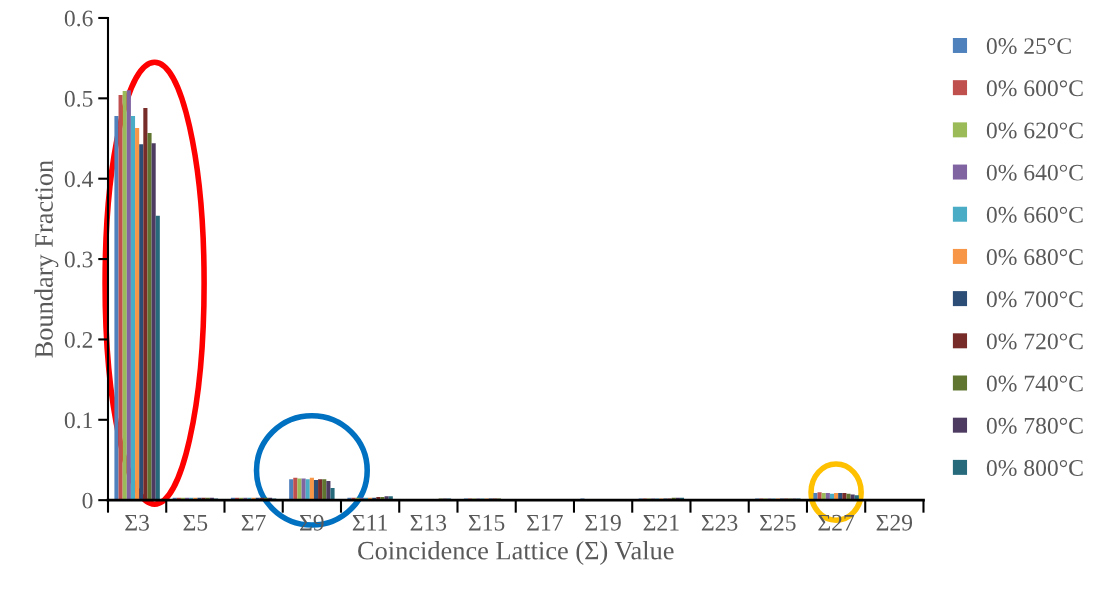 Image resolution: width=1102 pixels, height=599 pixels. What do you see at coordinates (369, 522) in the screenshot?
I see `x-tick-label: Σ11` at bounding box center [369, 522].